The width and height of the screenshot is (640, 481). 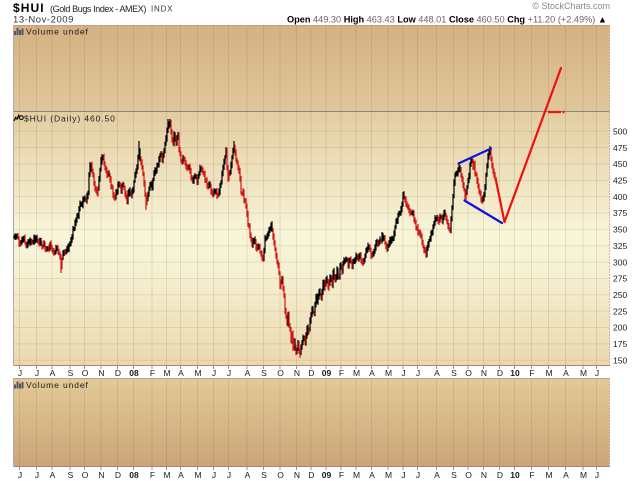 I want to click on svg-text: INDX, so click(x=162, y=9).